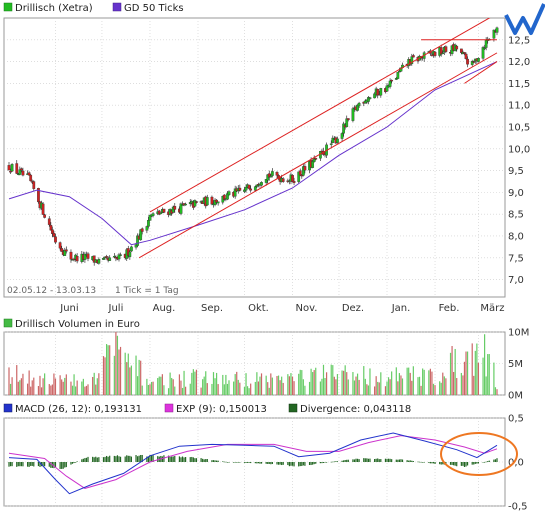  Describe the element at coordinates (519, 62) in the screenshot. I see `price-y-tick-label: 12,0` at that location.